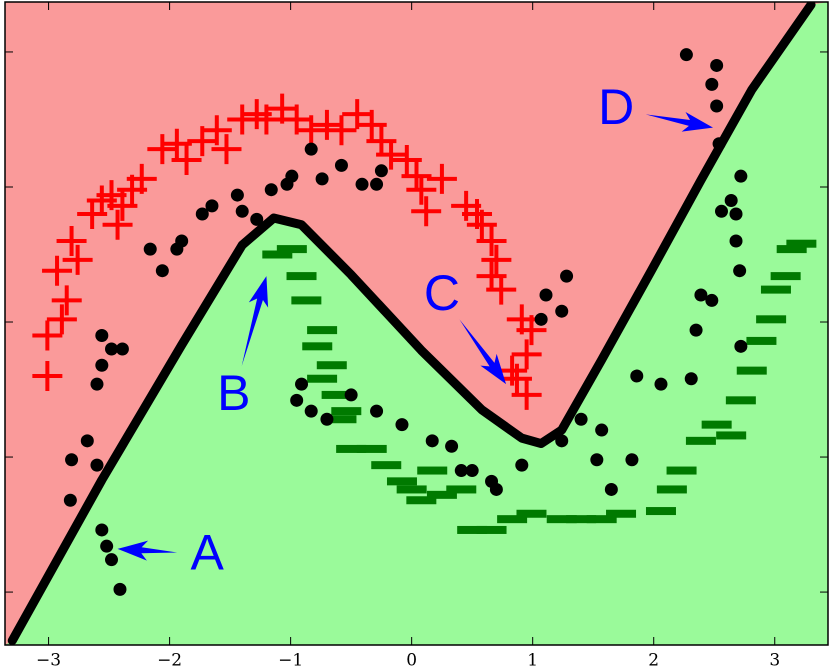  I want to click on annotation-label: D, so click(616, 107).